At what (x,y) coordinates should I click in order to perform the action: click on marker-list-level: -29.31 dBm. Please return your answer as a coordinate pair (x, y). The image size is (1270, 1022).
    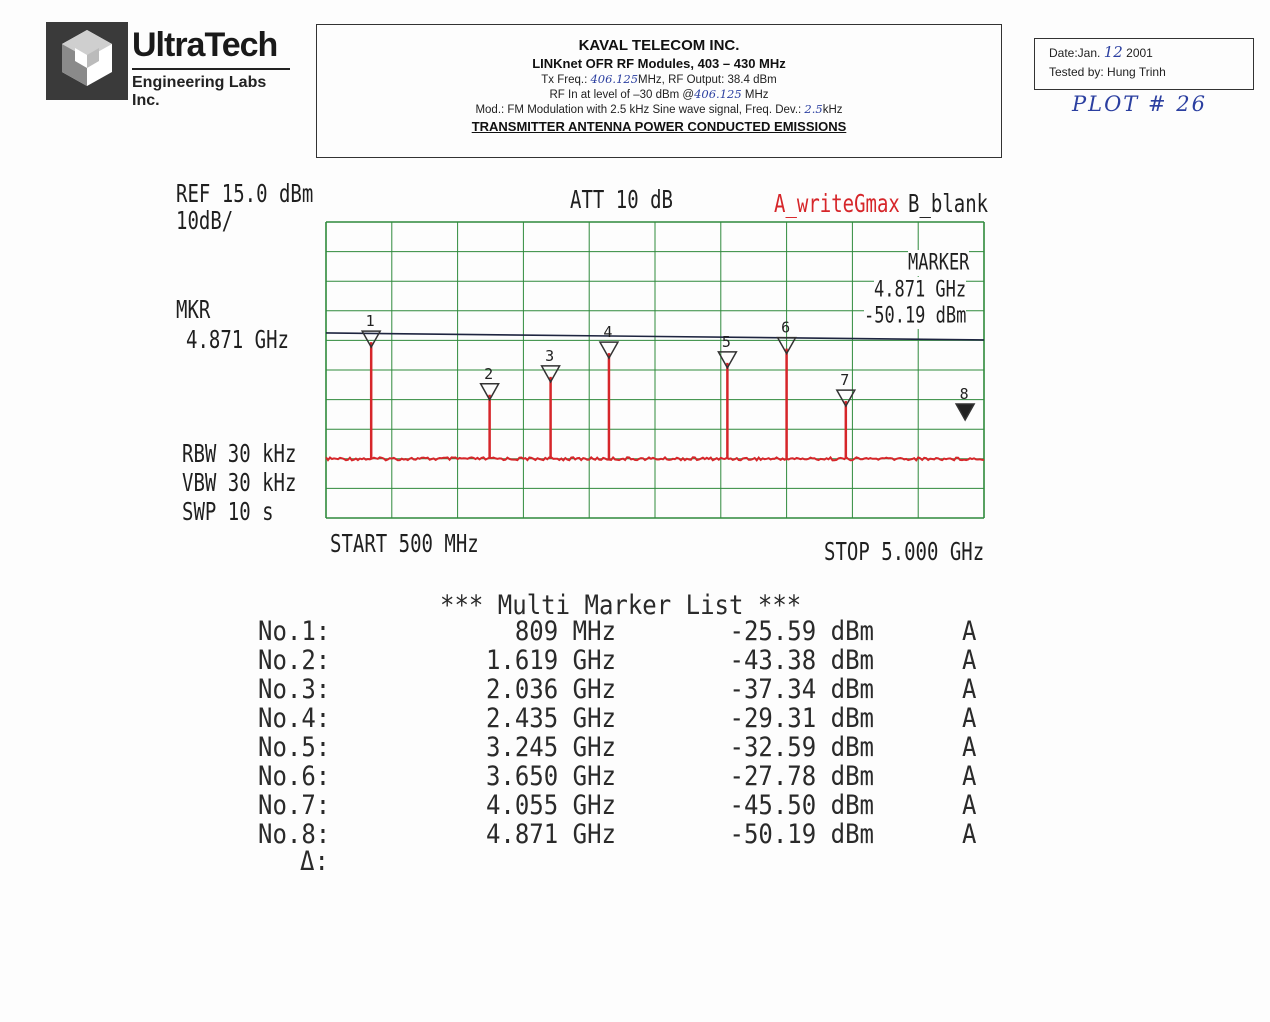
    Looking at the image, I should click on (802, 718).